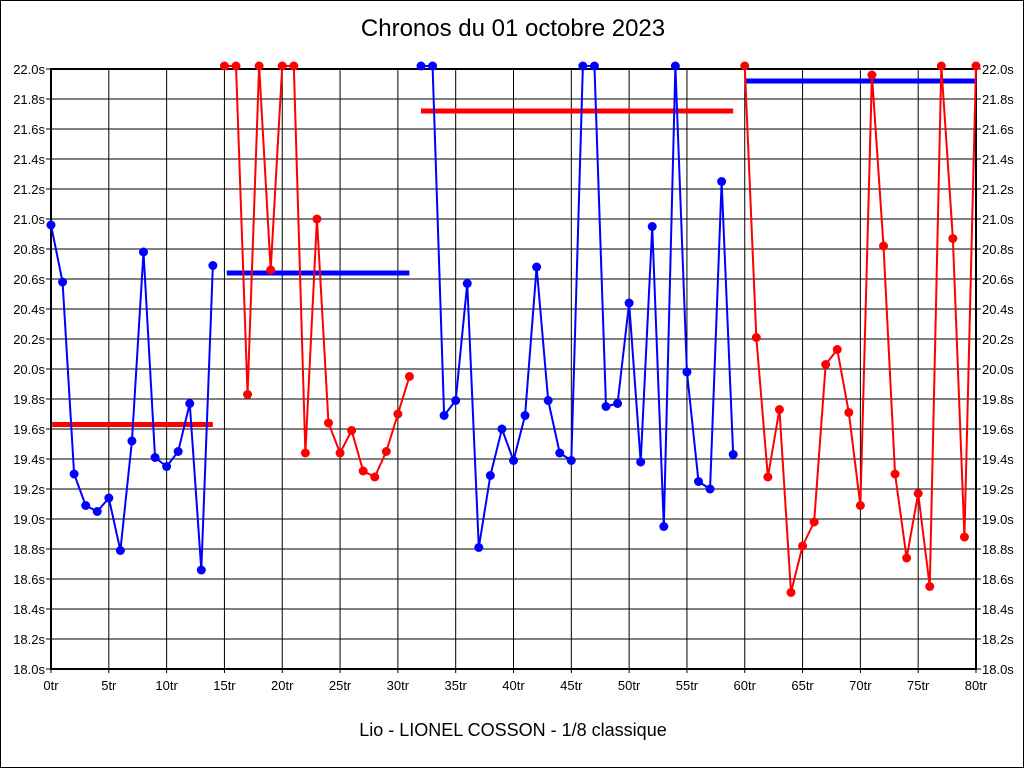 The height and width of the screenshot is (768, 1024). Describe the element at coordinates (998, 549) in the screenshot. I see `y-axis-label-right: 18.8s` at that location.